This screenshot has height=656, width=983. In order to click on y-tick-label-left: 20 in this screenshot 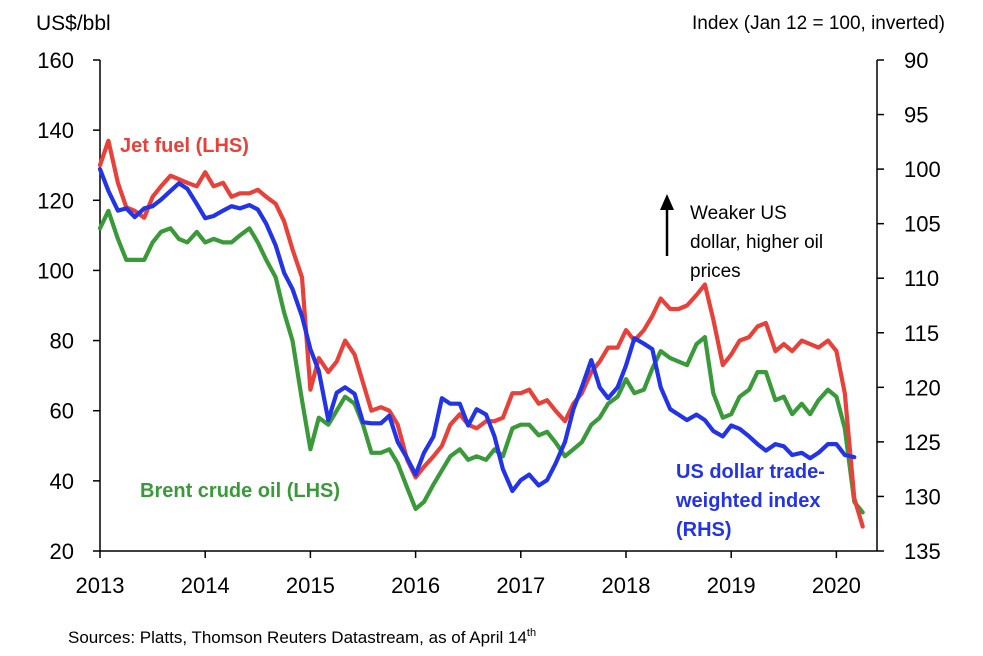, I will do `click(62, 551)`.